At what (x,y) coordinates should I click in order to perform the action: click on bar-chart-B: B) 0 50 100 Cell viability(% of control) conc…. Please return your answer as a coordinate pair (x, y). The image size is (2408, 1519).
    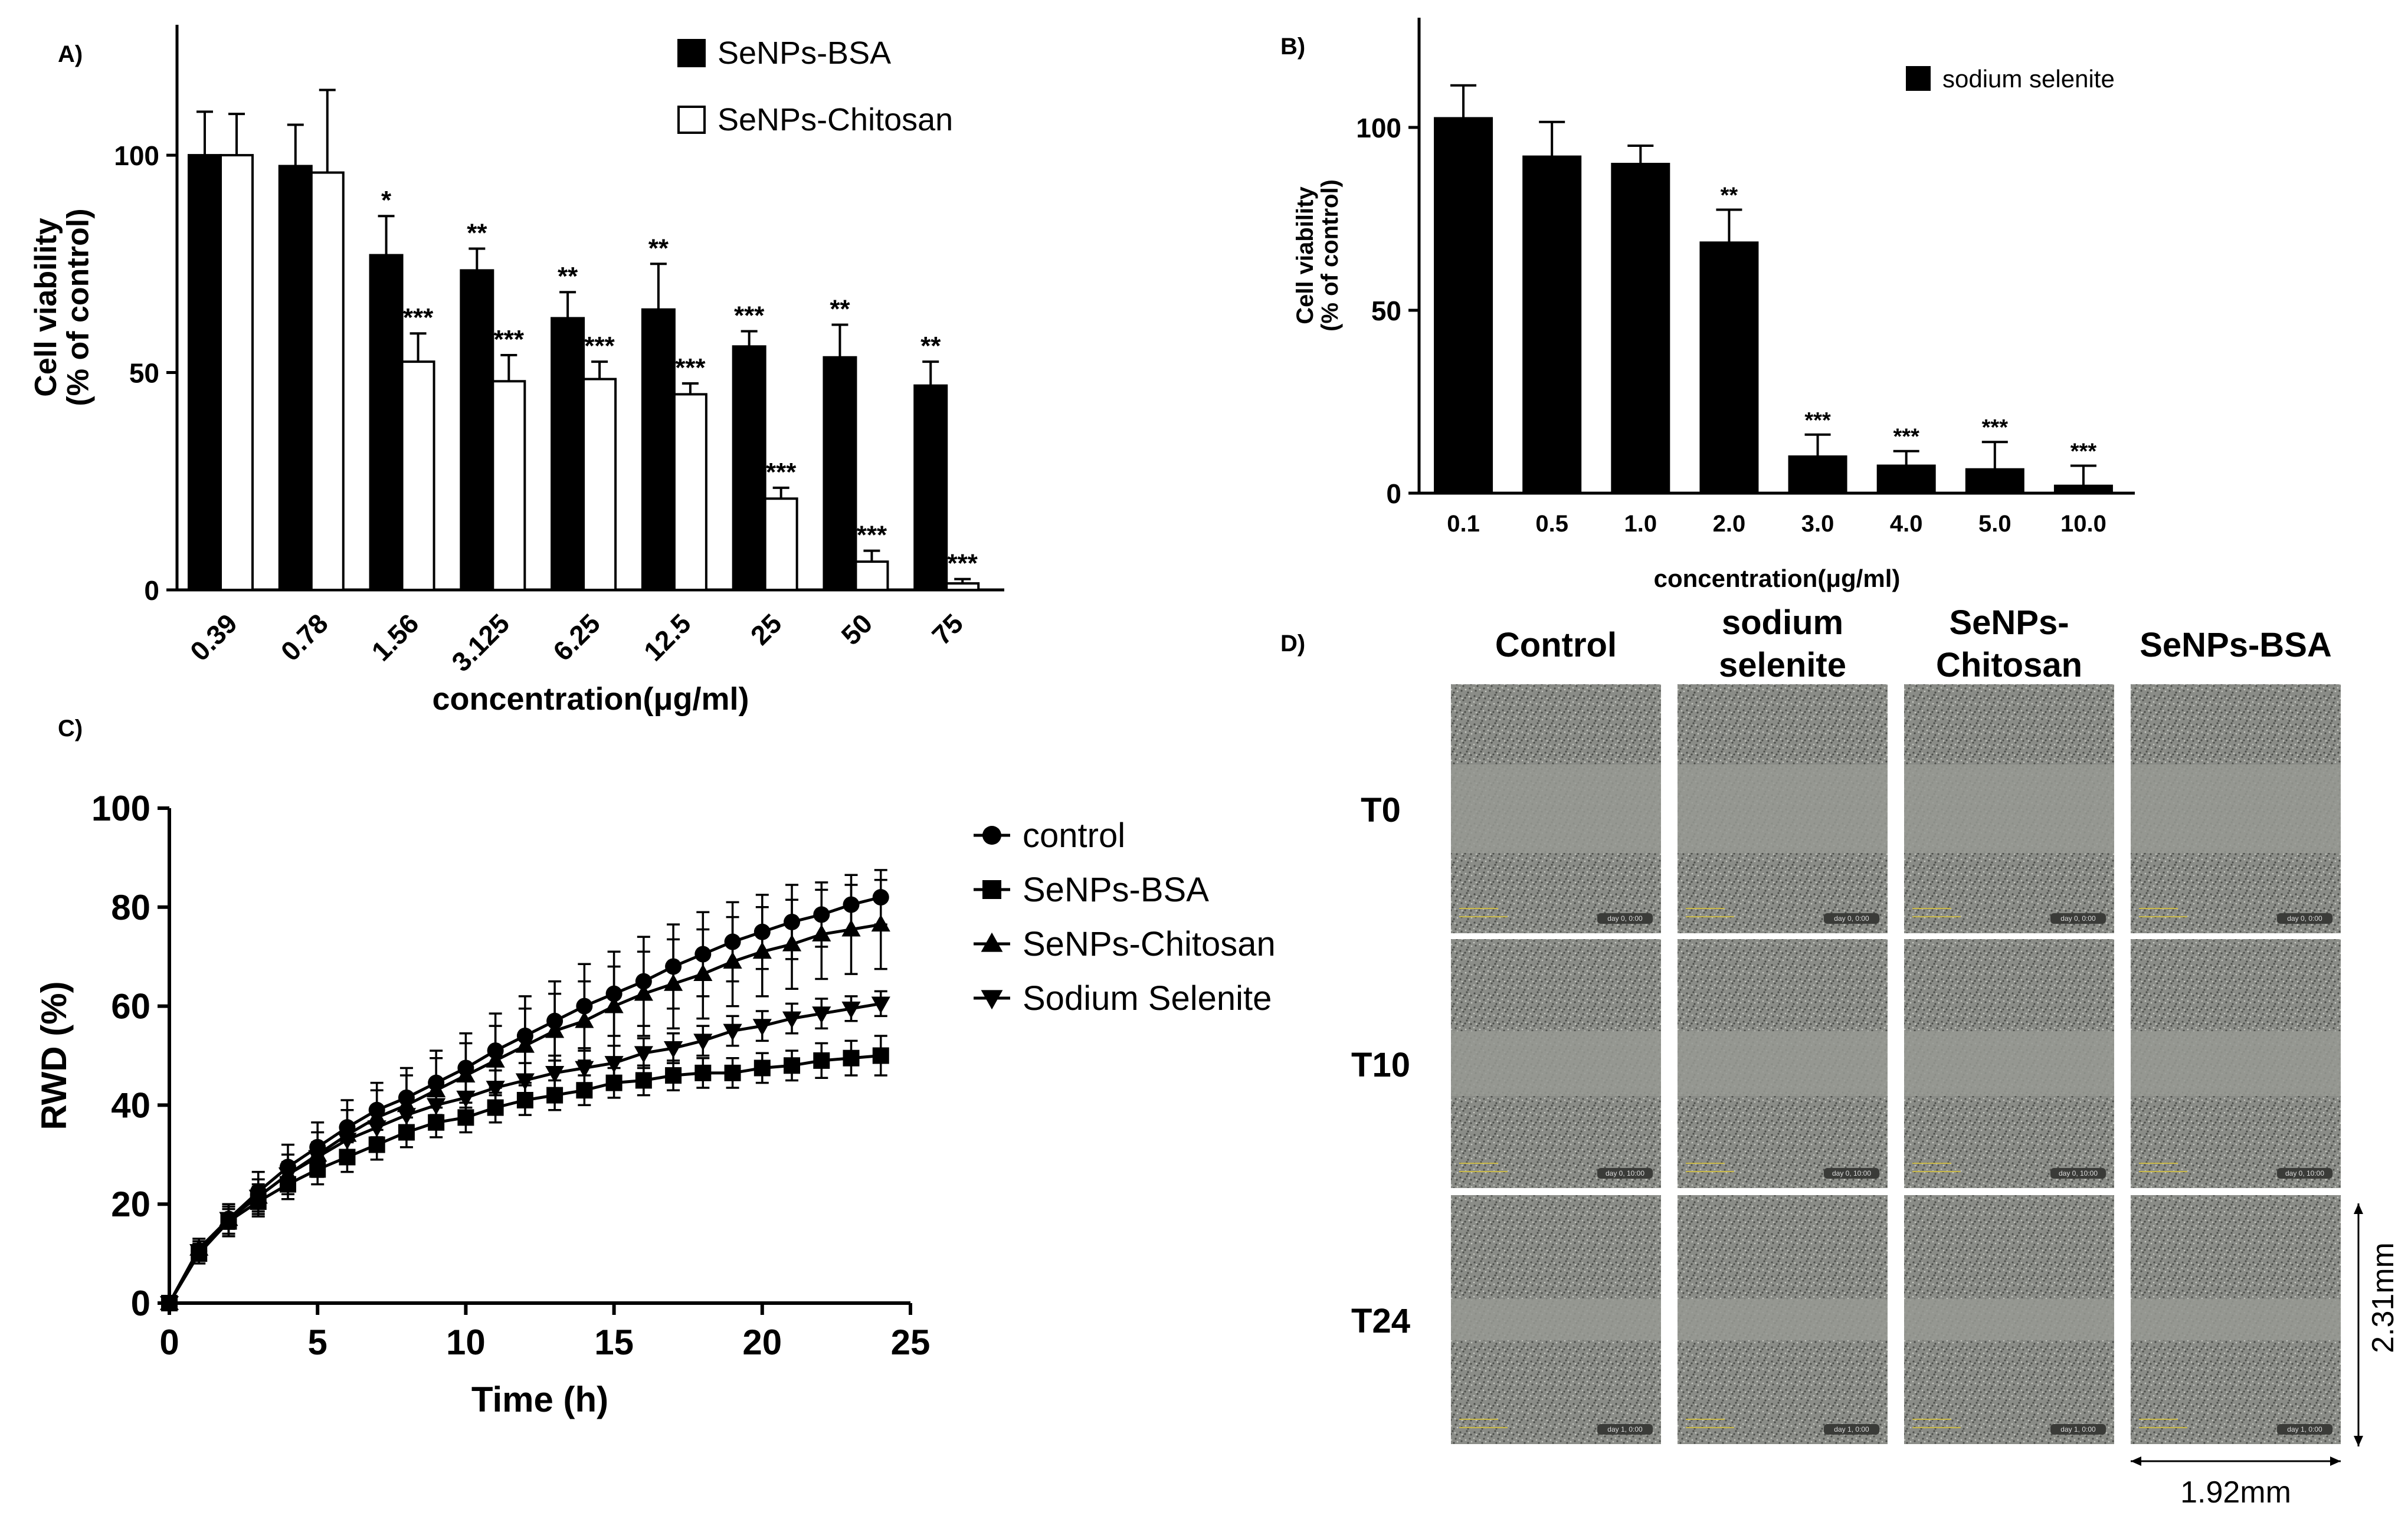
    Looking at the image, I should click on (1707, 305).